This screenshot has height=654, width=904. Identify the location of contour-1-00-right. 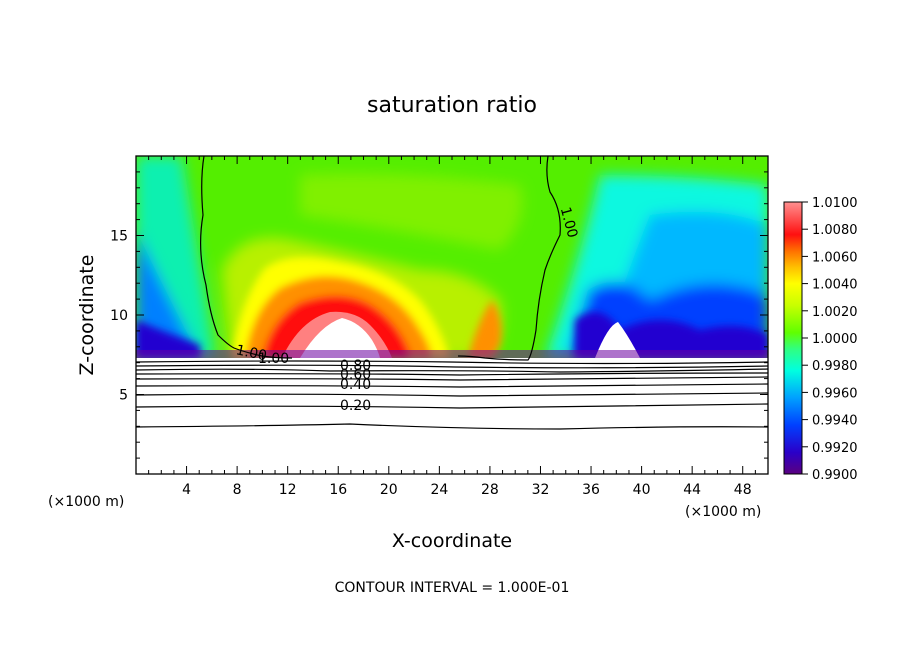
(509, 258).